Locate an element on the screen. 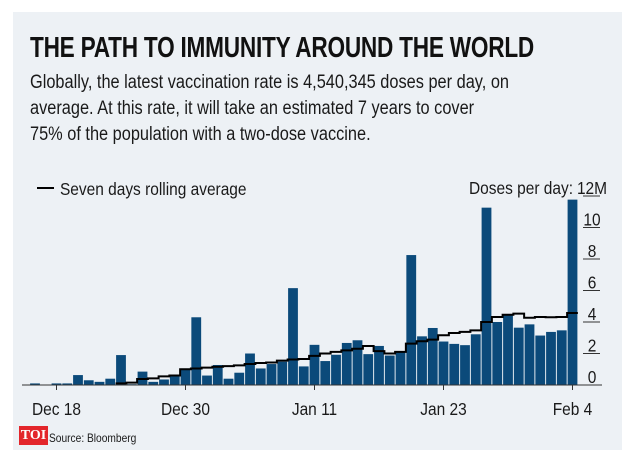 The width and height of the screenshot is (635, 462). chart-title: THE PATH TO IMMUNITY AROUND THE WORLD is located at coordinates (282, 48).